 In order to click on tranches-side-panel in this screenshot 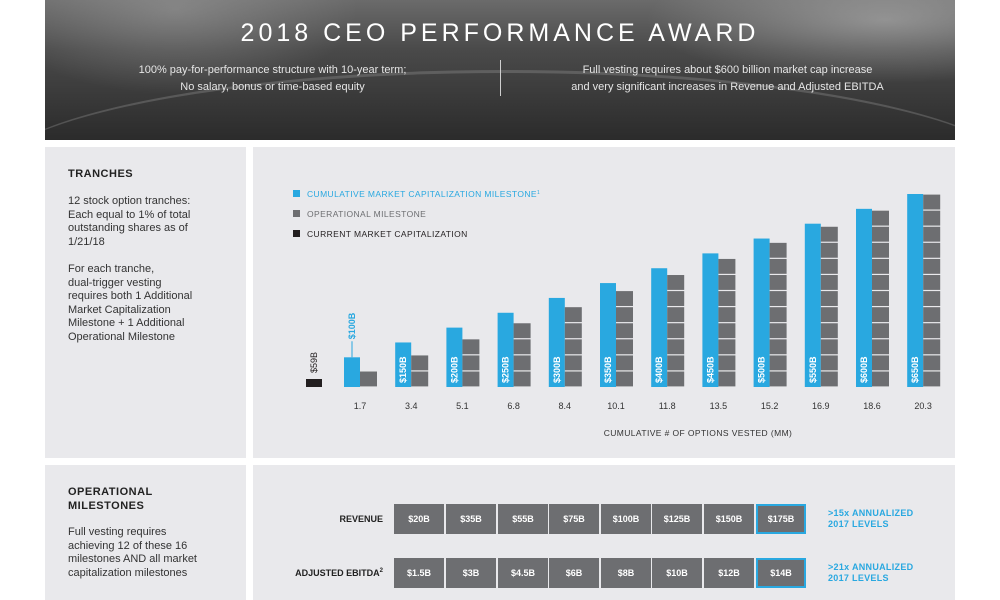, I will do `click(145, 302)`.